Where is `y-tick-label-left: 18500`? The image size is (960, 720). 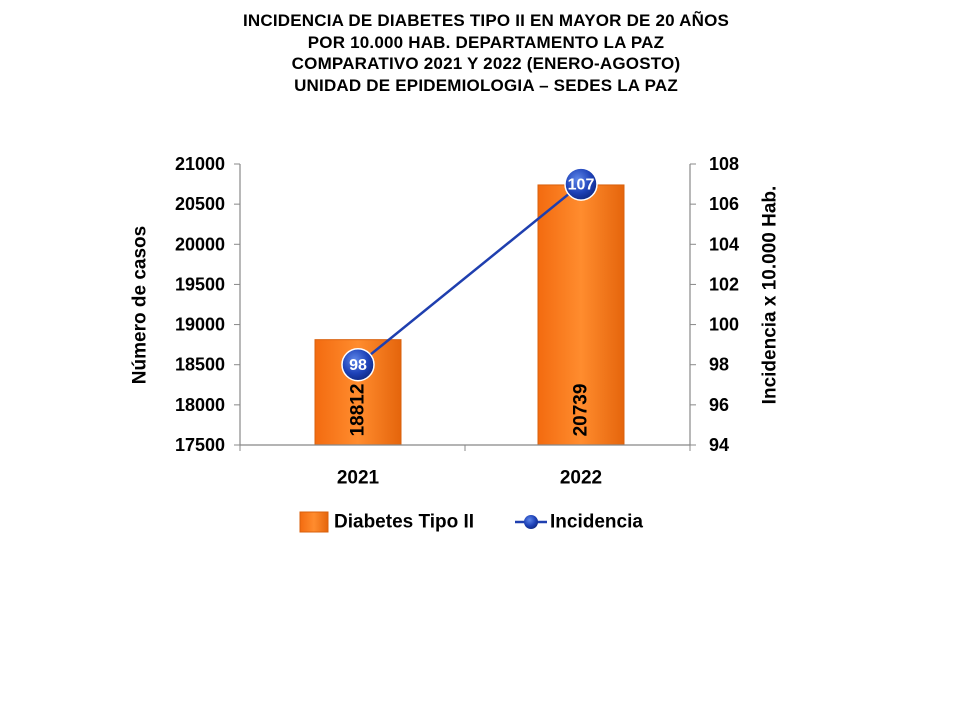 y-tick-label-left: 18500 is located at coordinates (200, 365).